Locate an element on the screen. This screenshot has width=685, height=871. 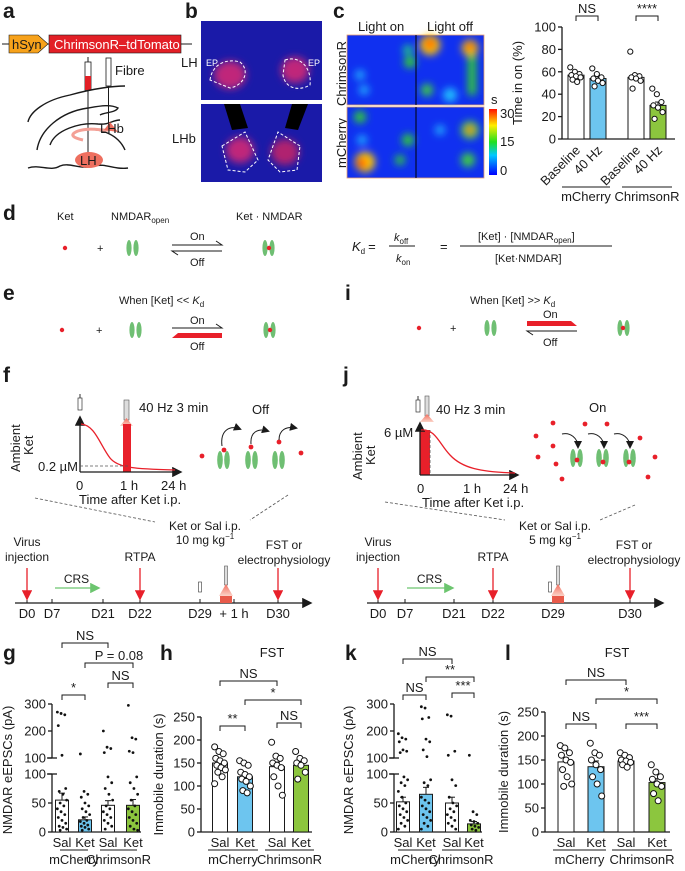
panel-b: b EP EP LH LHb is located at coordinates (247, 91).